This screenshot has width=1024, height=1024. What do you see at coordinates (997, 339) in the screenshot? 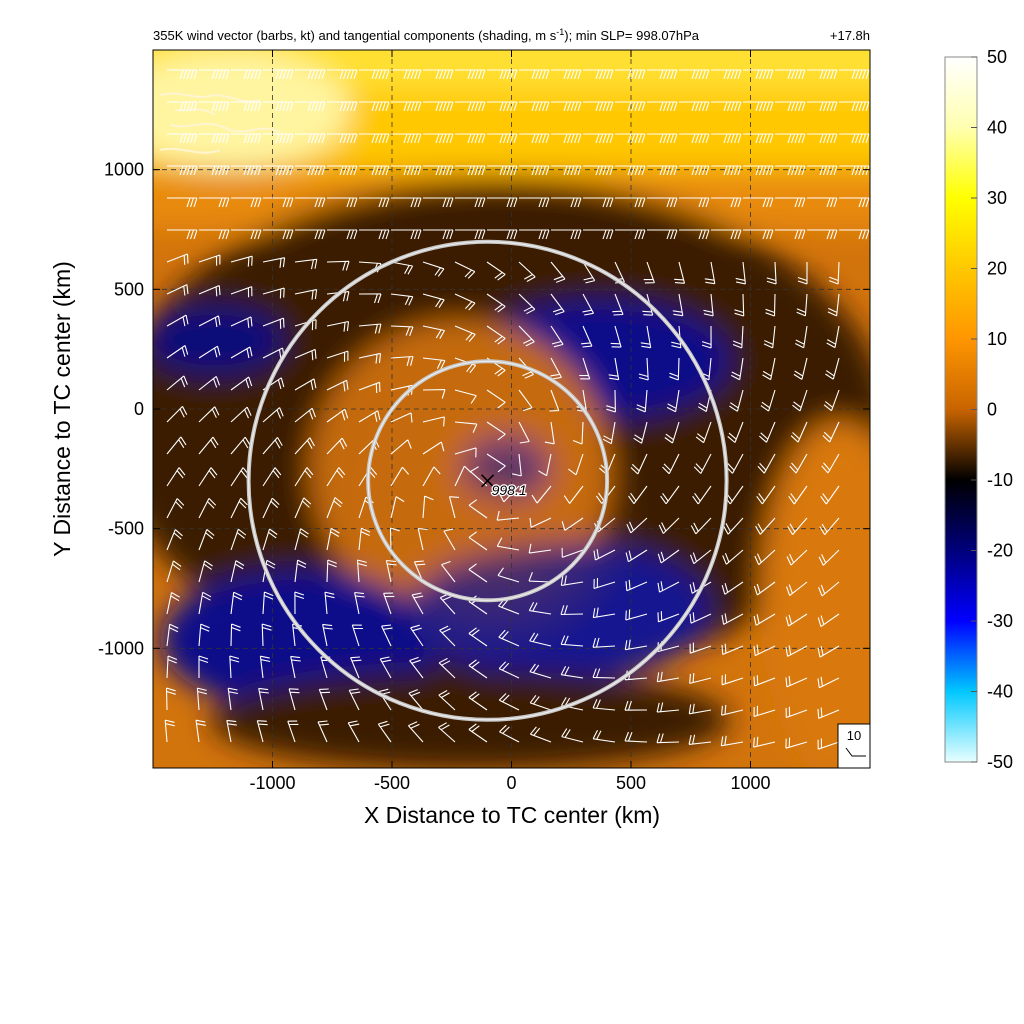
I see `colorbar-tick-label: 10` at bounding box center [997, 339].